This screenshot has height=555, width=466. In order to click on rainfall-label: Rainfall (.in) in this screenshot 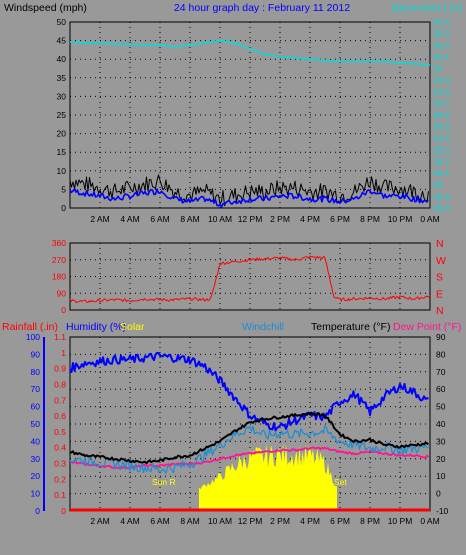, I will do `click(30, 327)`.